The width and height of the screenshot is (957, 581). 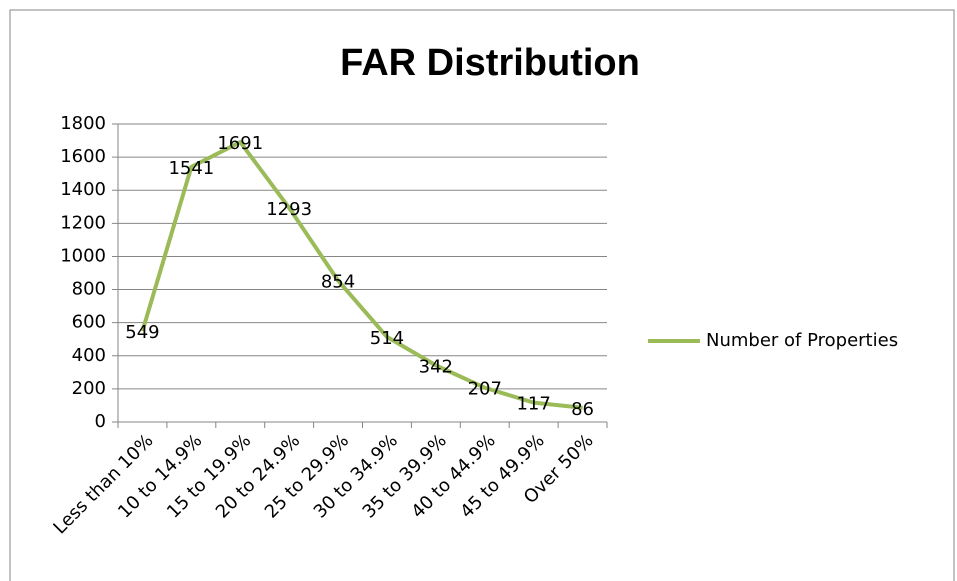 What do you see at coordinates (387, 338) in the screenshot?
I see `data-label: 514` at bounding box center [387, 338].